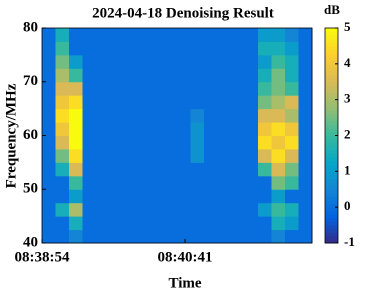 The width and height of the screenshot is (392, 294). What do you see at coordinates (42, 257) in the screenshot?
I see `x-tick-label: 08:38:54` at bounding box center [42, 257].